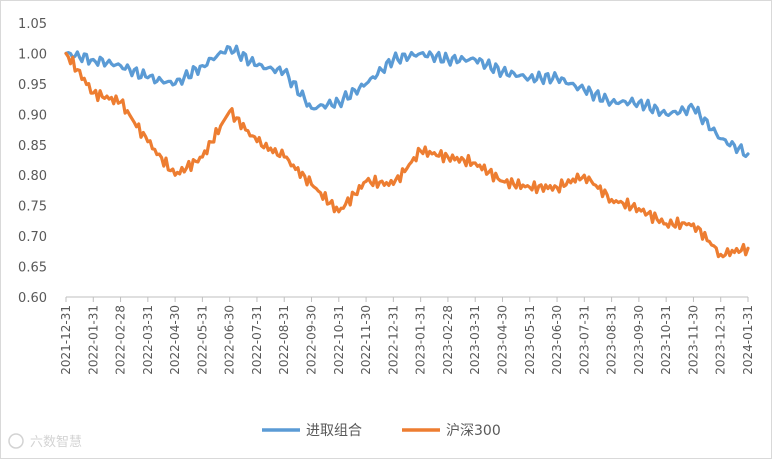 The image size is (772, 463). What do you see at coordinates (530, 340) in the screenshot?
I see `x-tick-label: 2023-05-31` at bounding box center [530, 340].